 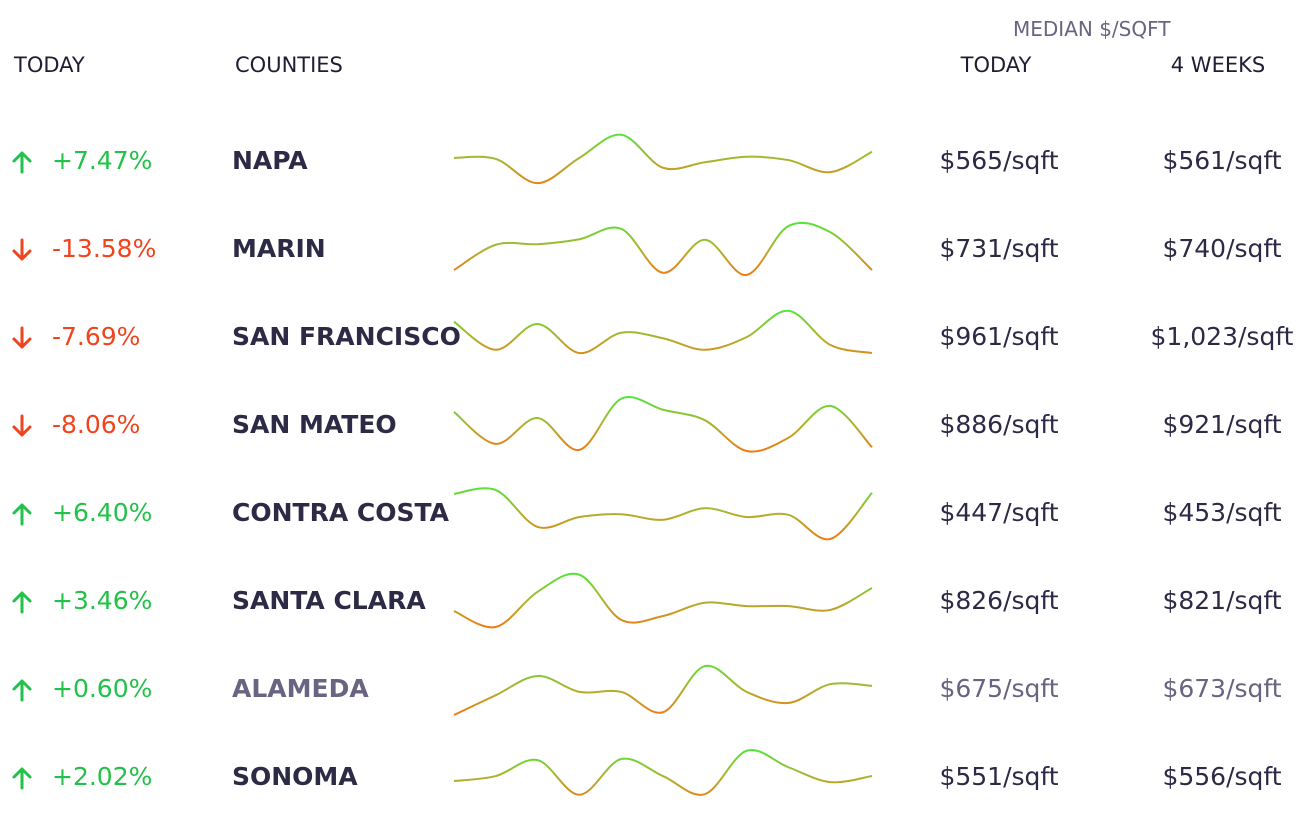 I want to click on county-name: SONOMA, so click(x=295, y=776).